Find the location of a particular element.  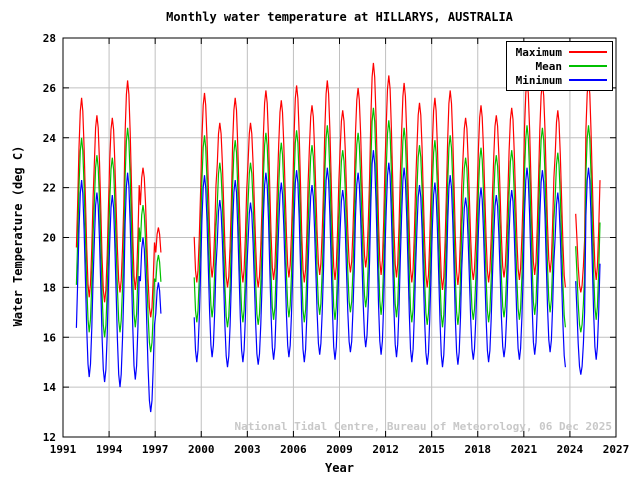

y-tick-label: 26 is located at coordinates (50, 88).